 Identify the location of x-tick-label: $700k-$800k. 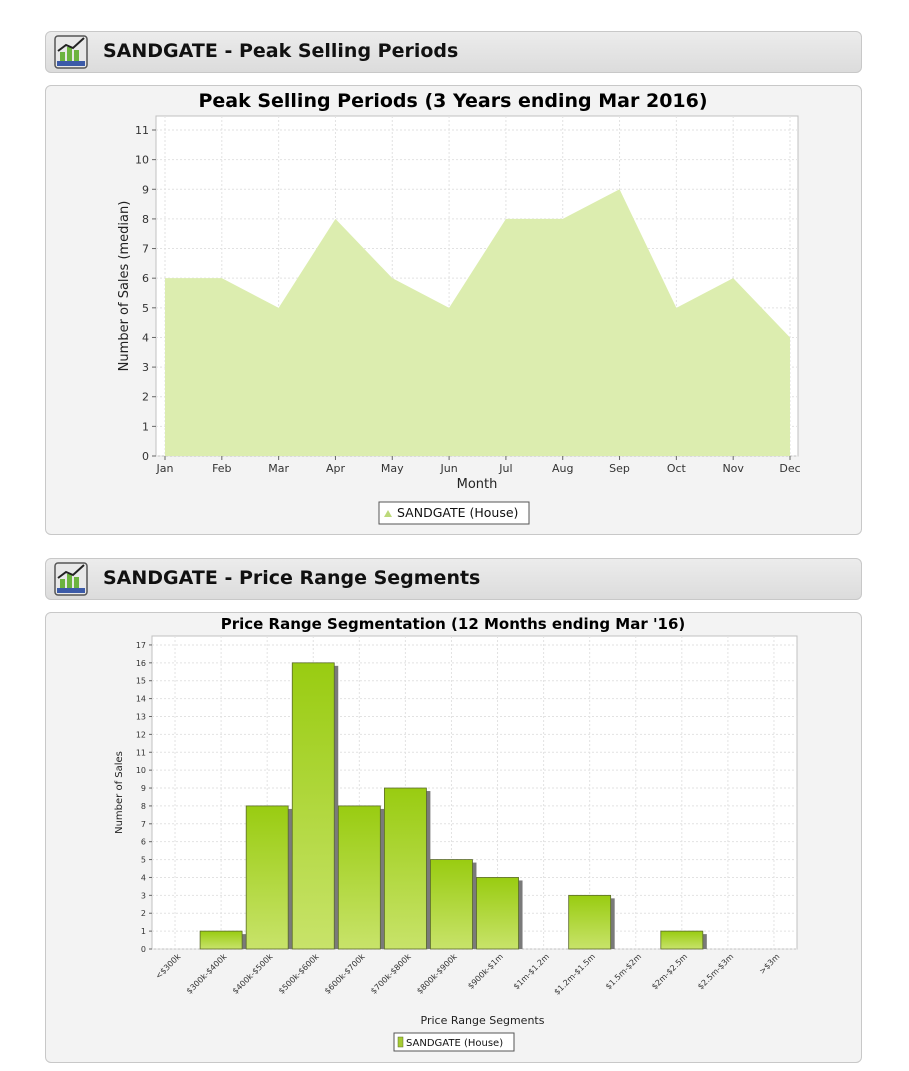
(391, 974).